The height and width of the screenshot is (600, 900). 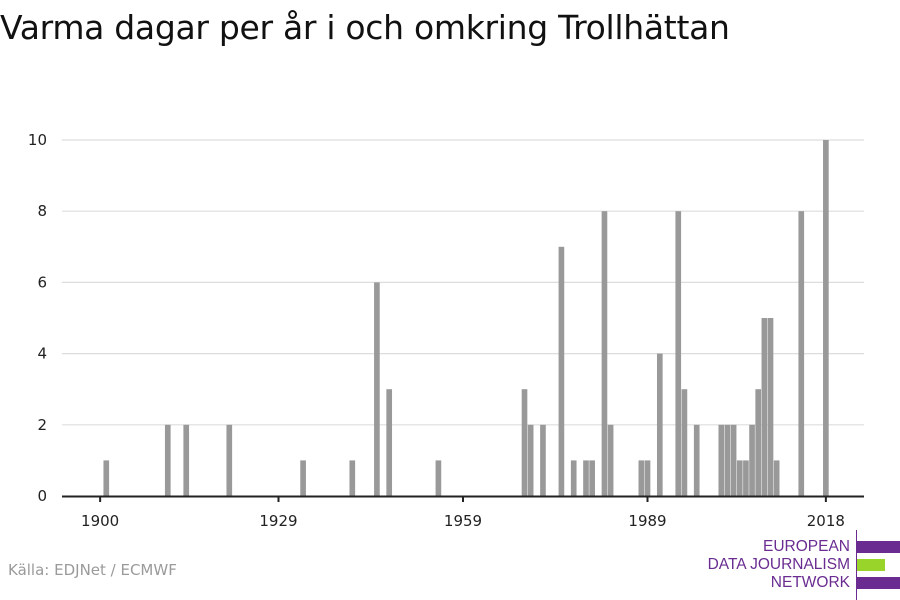 I want to click on bar-1914, so click(x=186, y=460).